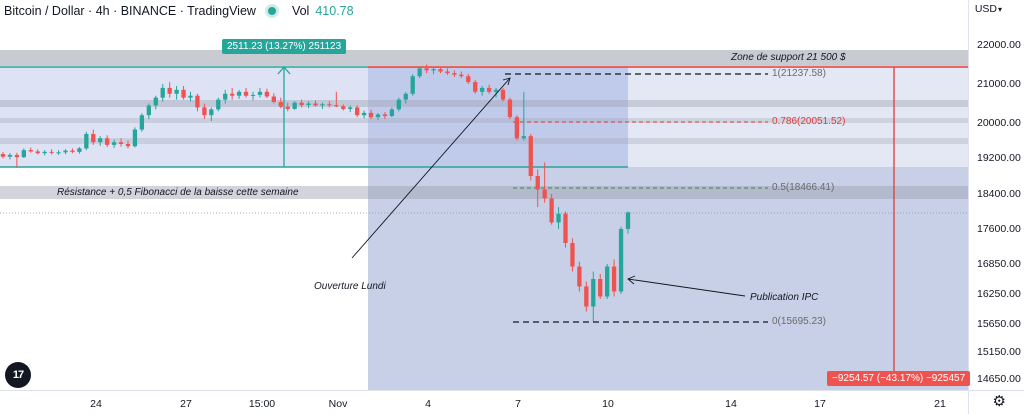  What do you see at coordinates (484, 192) in the screenshot?
I see `resistance-zone-band` at bounding box center [484, 192].